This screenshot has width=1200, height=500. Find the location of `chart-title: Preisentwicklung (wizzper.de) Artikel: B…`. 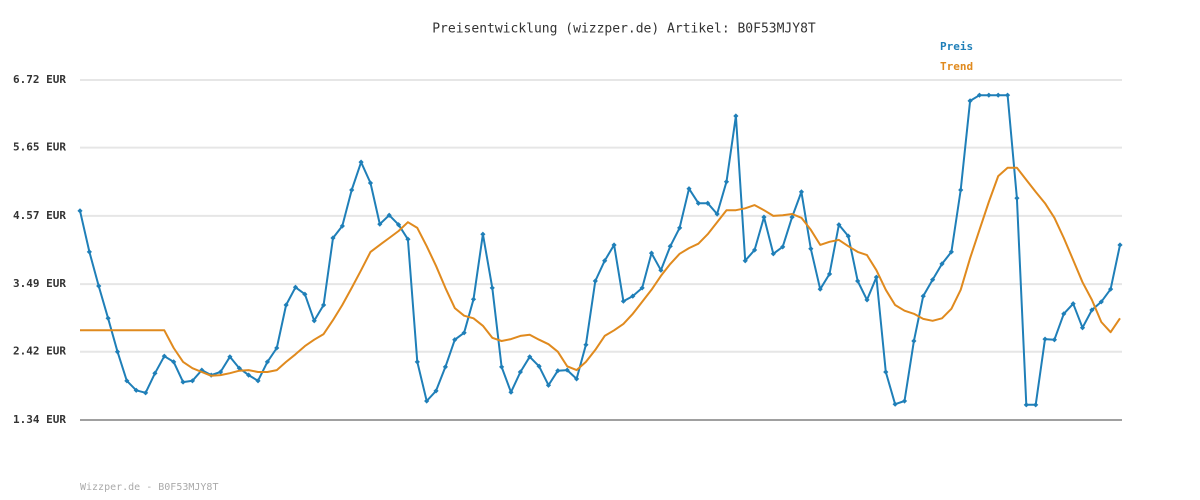

chart-title: Preisentwicklung (wizzper.de) Artikel: B… is located at coordinates (624, 29).